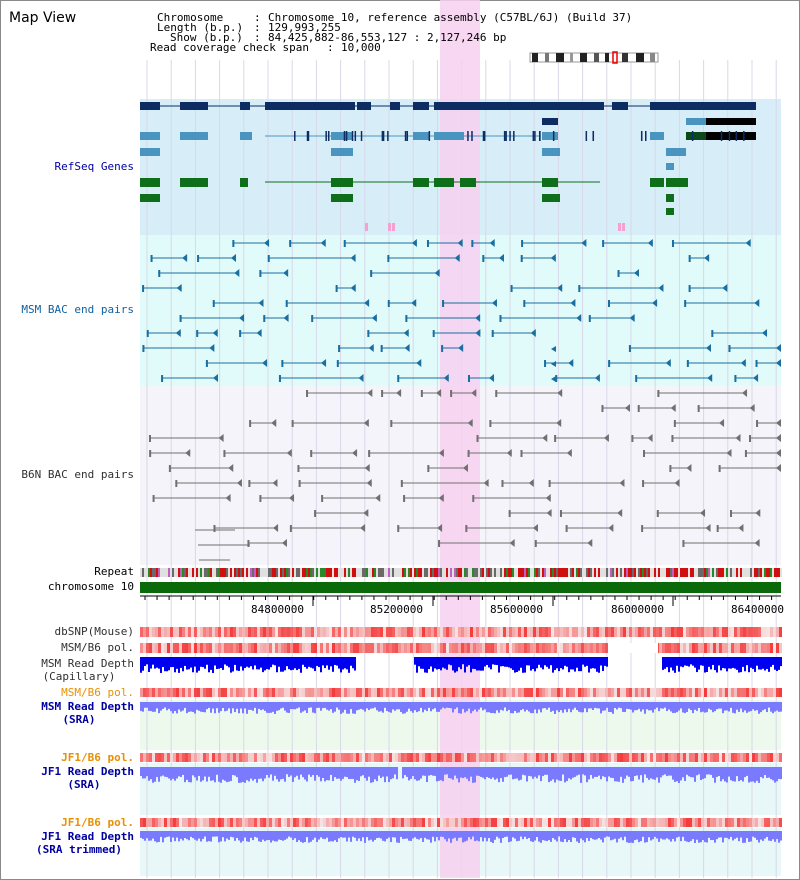 The image size is (800, 880). I want to click on track-label-msm-b6-pol-2: MSM/B6 pol., so click(97, 692).